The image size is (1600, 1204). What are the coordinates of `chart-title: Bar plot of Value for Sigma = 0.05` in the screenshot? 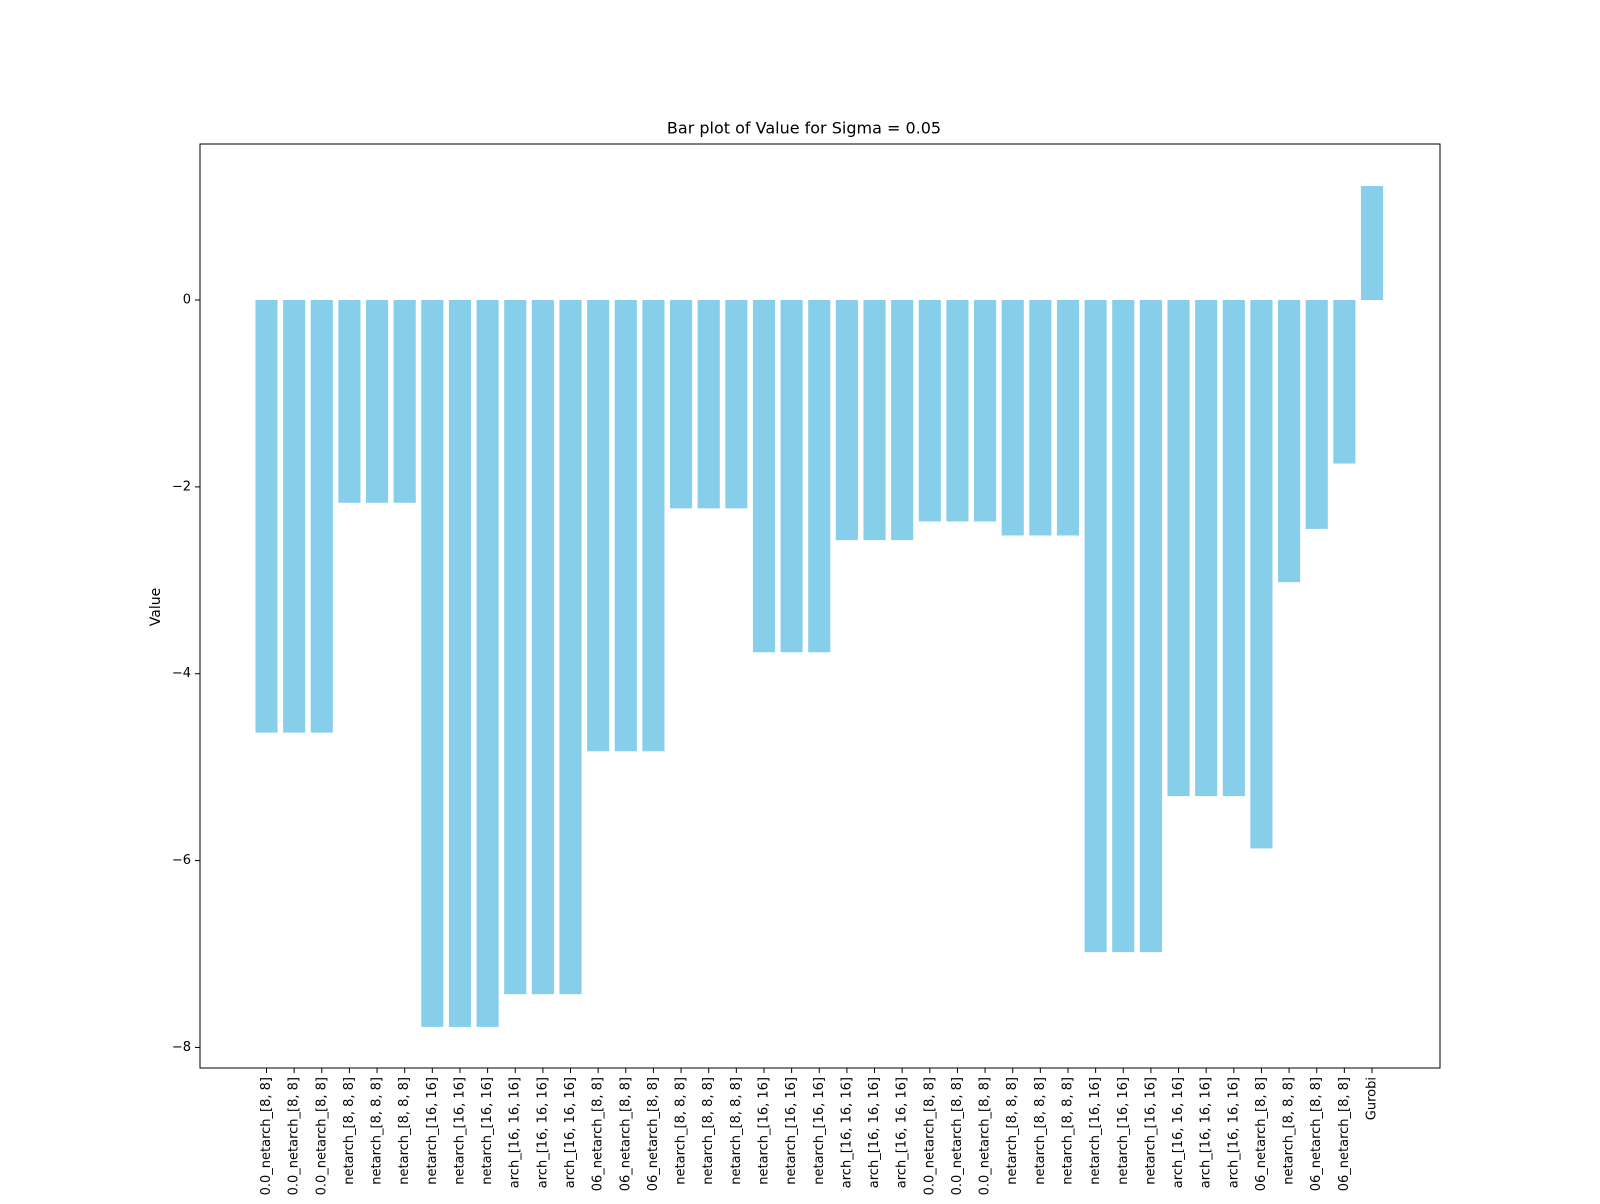 It's located at (804, 128).